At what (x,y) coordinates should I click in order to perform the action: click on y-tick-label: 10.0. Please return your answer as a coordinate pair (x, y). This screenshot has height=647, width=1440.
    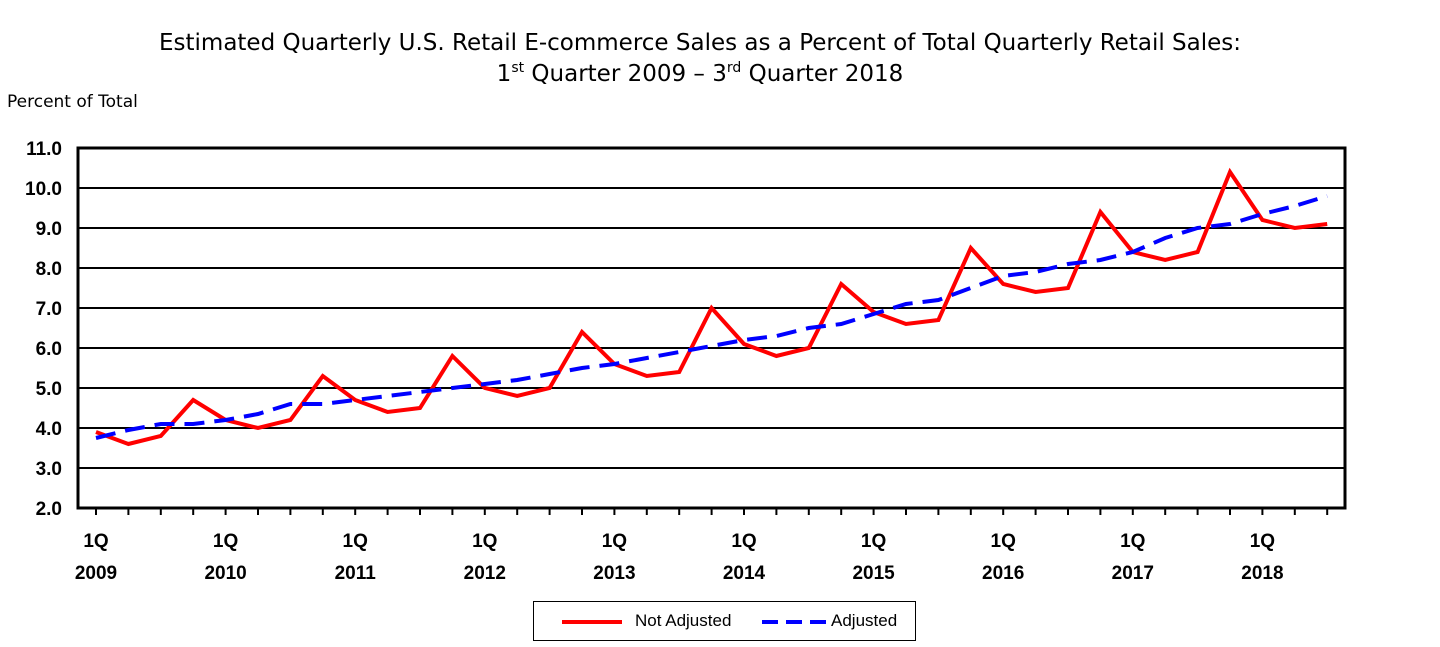
    Looking at the image, I should click on (43, 189).